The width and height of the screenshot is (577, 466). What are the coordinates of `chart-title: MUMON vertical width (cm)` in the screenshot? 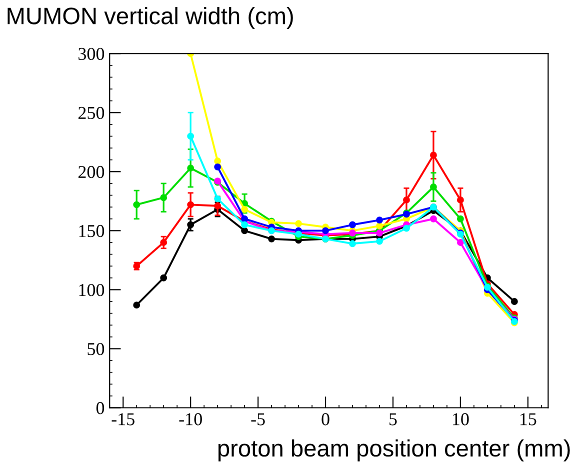 It's located at (150, 17).